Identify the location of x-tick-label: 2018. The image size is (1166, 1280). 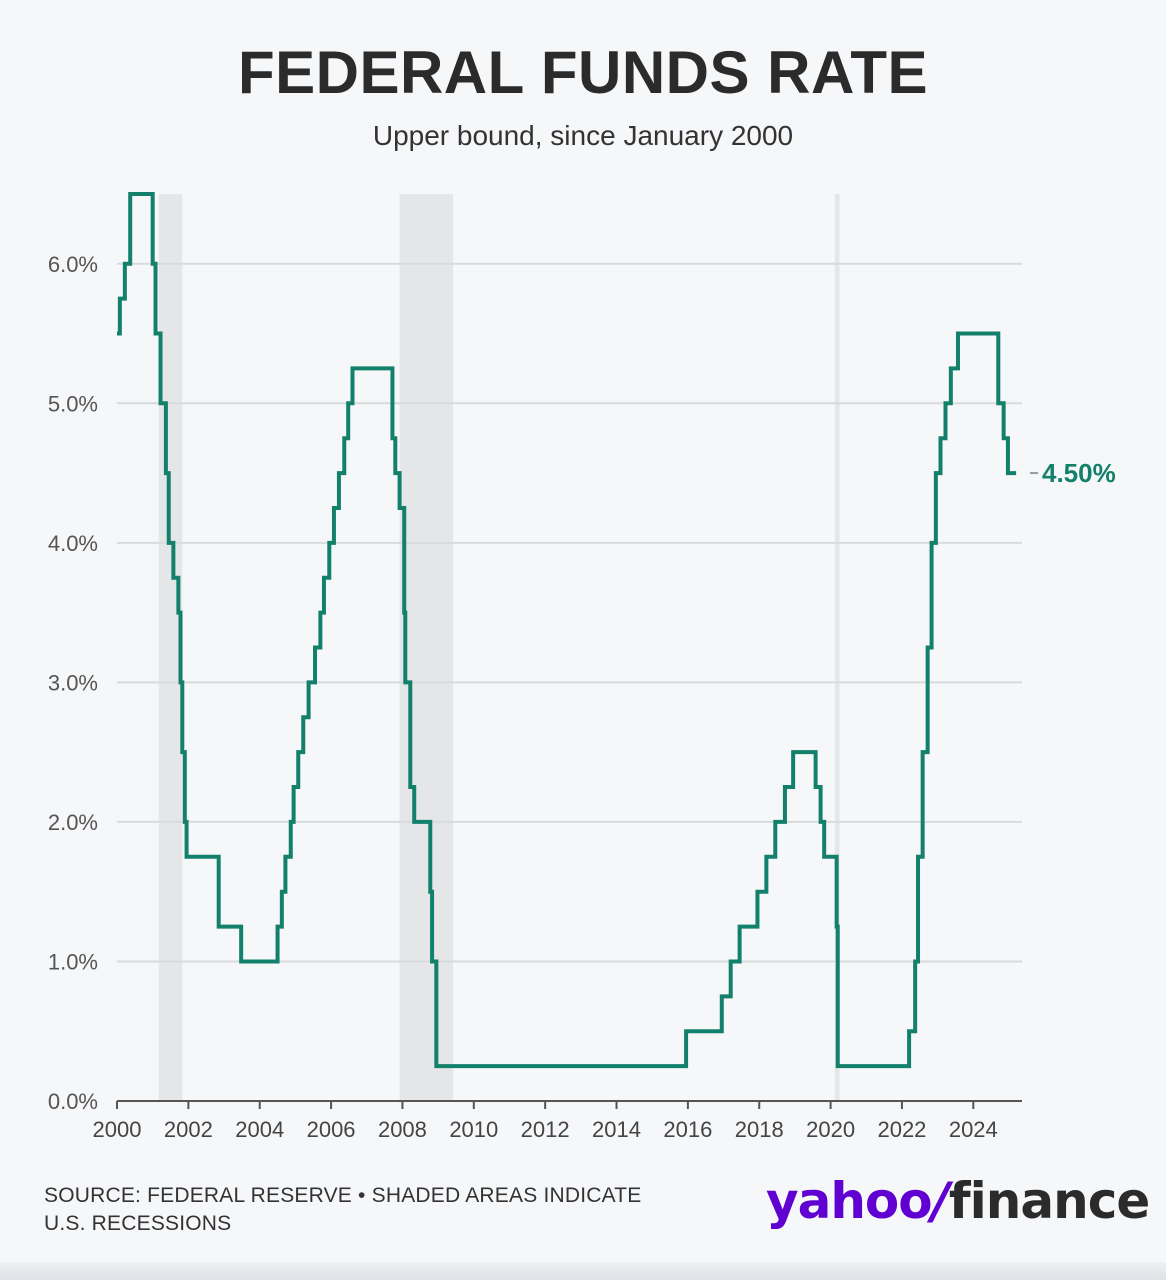
(759, 1129).